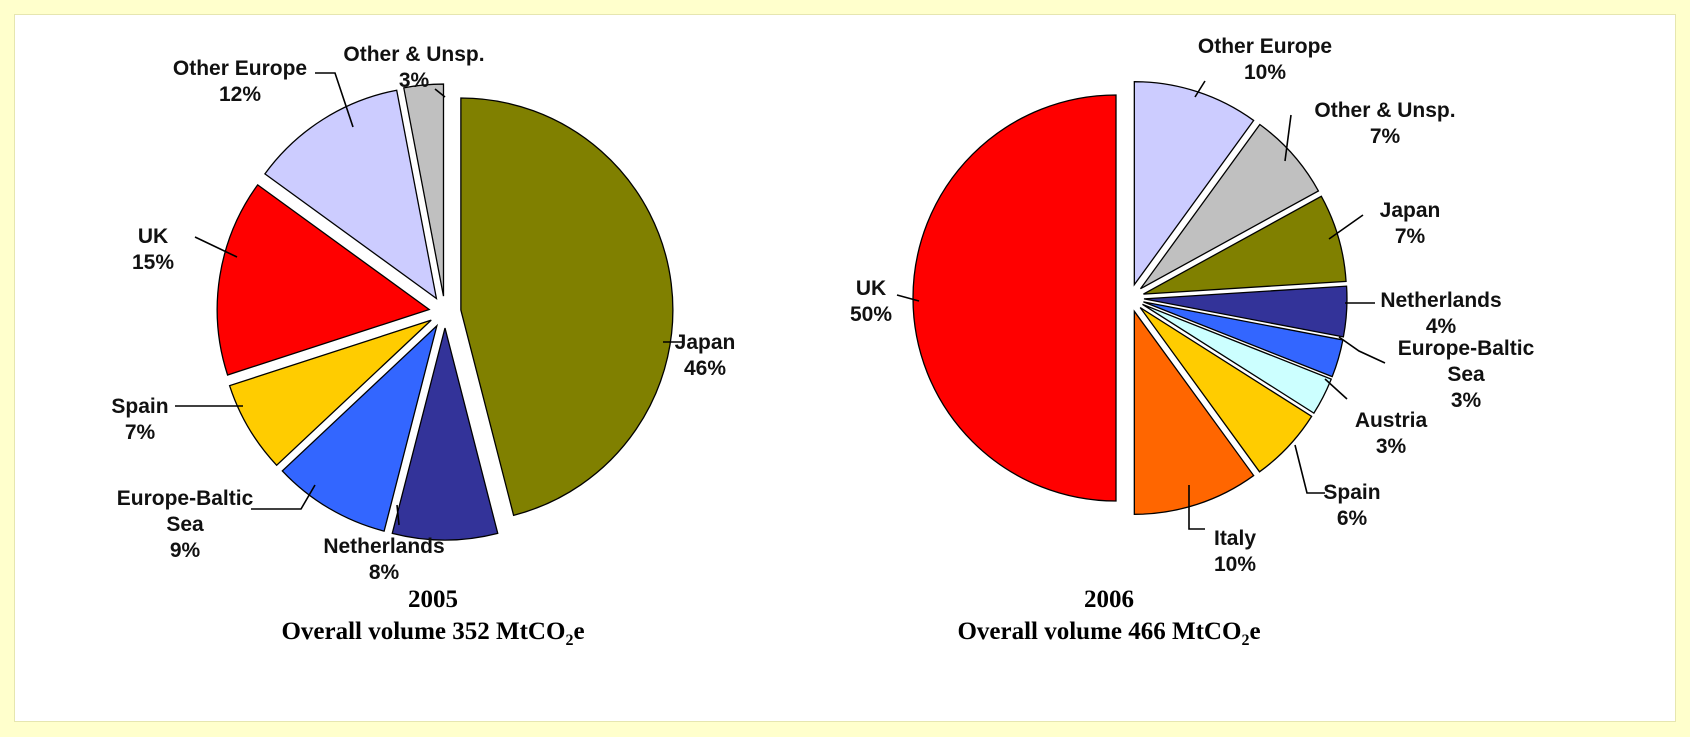 The image size is (1690, 737). What do you see at coordinates (1351, 505) in the screenshot?
I see `slice-label-spain-2006: Spain 6%` at bounding box center [1351, 505].